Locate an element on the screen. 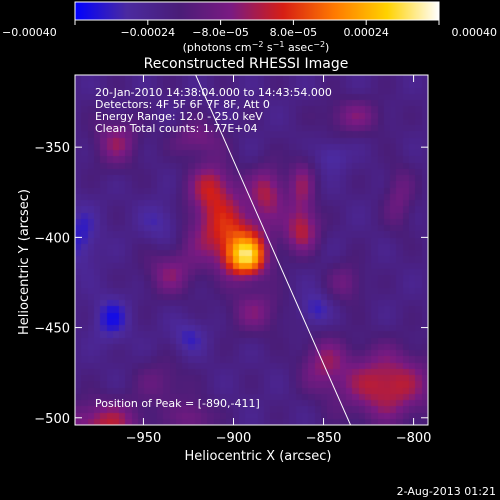  y-tick-label: −350 is located at coordinates (52, 148).